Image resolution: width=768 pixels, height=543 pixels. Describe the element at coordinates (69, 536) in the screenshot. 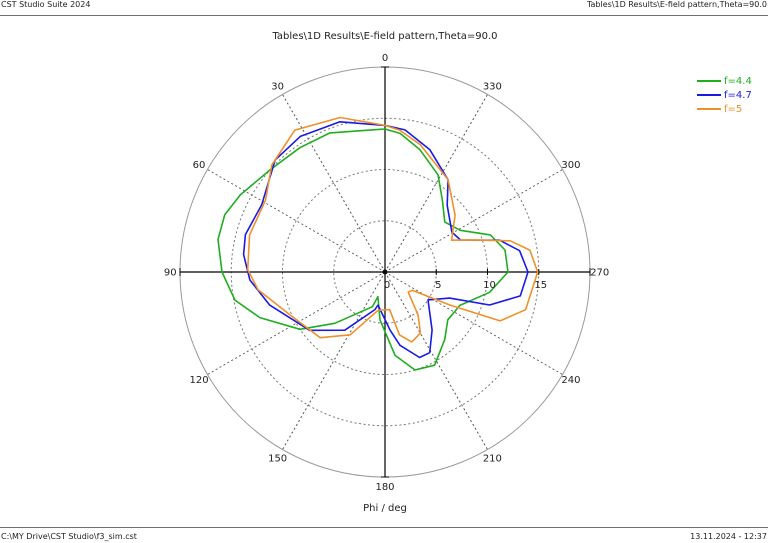

I see `file-path: C:\MY Drive\CST Studio\f3_sim.cst` at that location.